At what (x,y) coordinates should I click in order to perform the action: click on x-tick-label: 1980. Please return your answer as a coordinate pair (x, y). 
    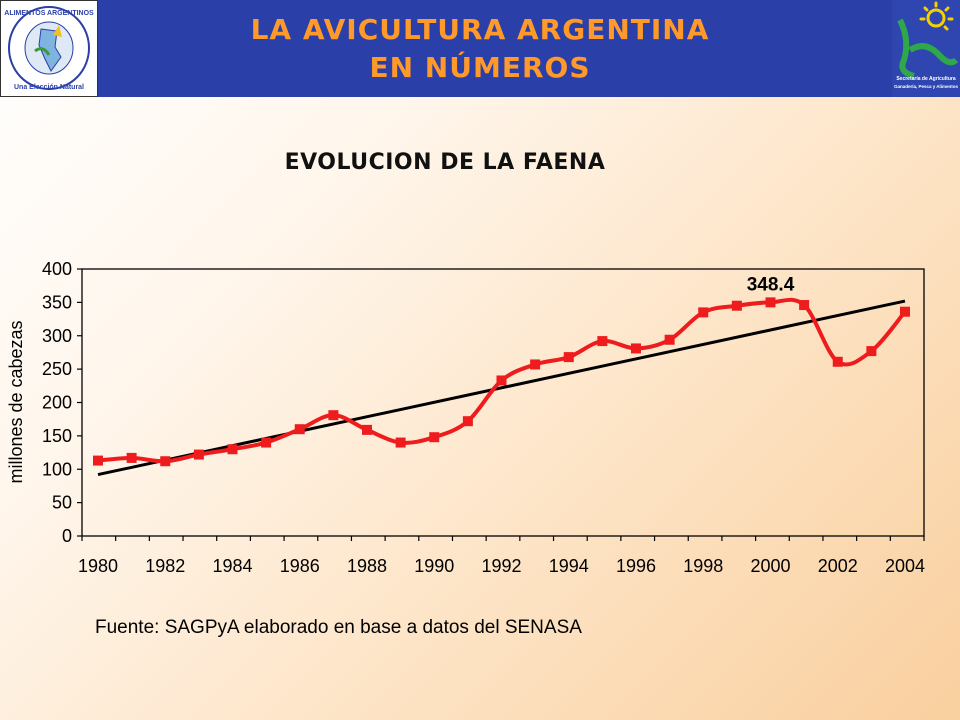
    Looking at the image, I should click on (98, 566).